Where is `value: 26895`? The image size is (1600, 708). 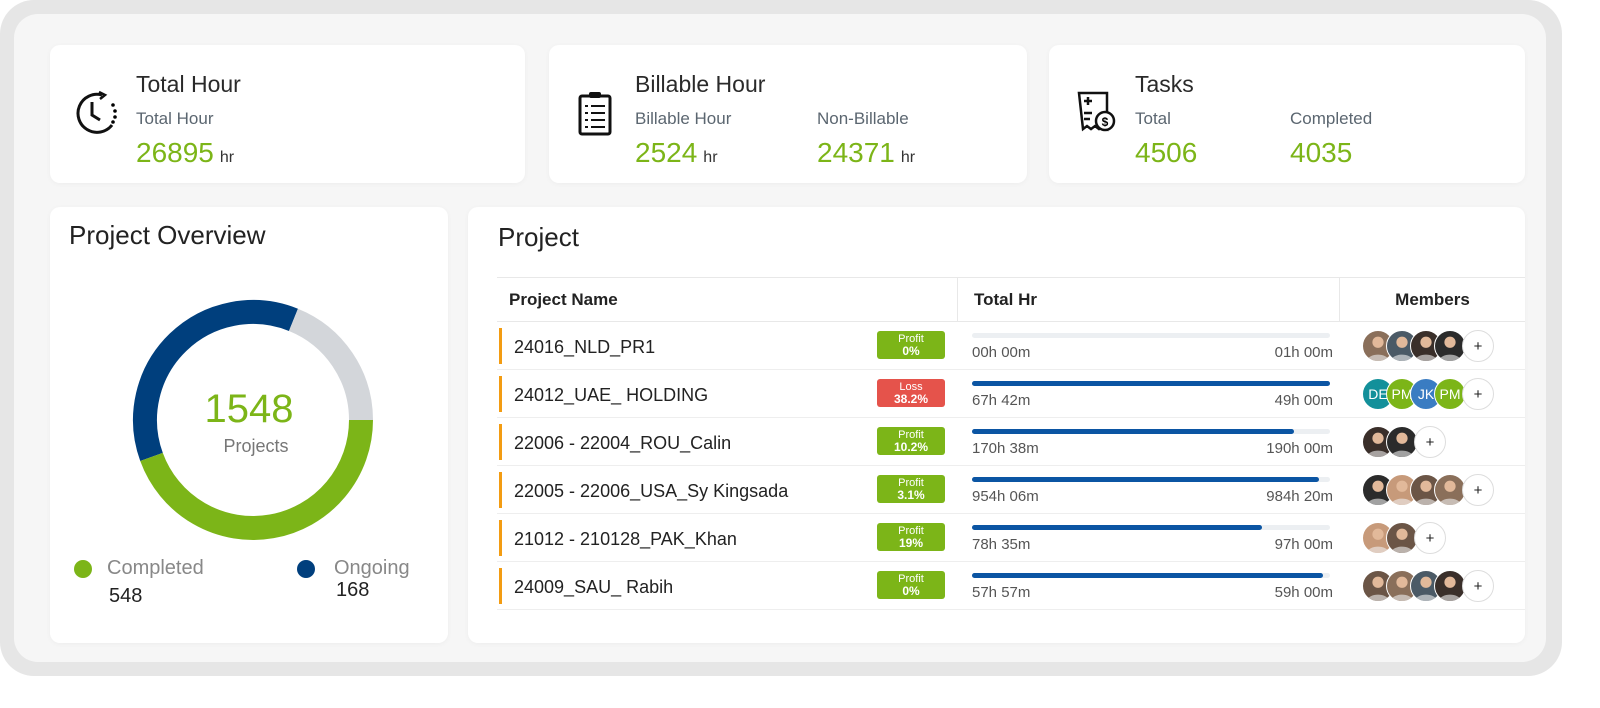 value: 26895 is located at coordinates (175, 152).